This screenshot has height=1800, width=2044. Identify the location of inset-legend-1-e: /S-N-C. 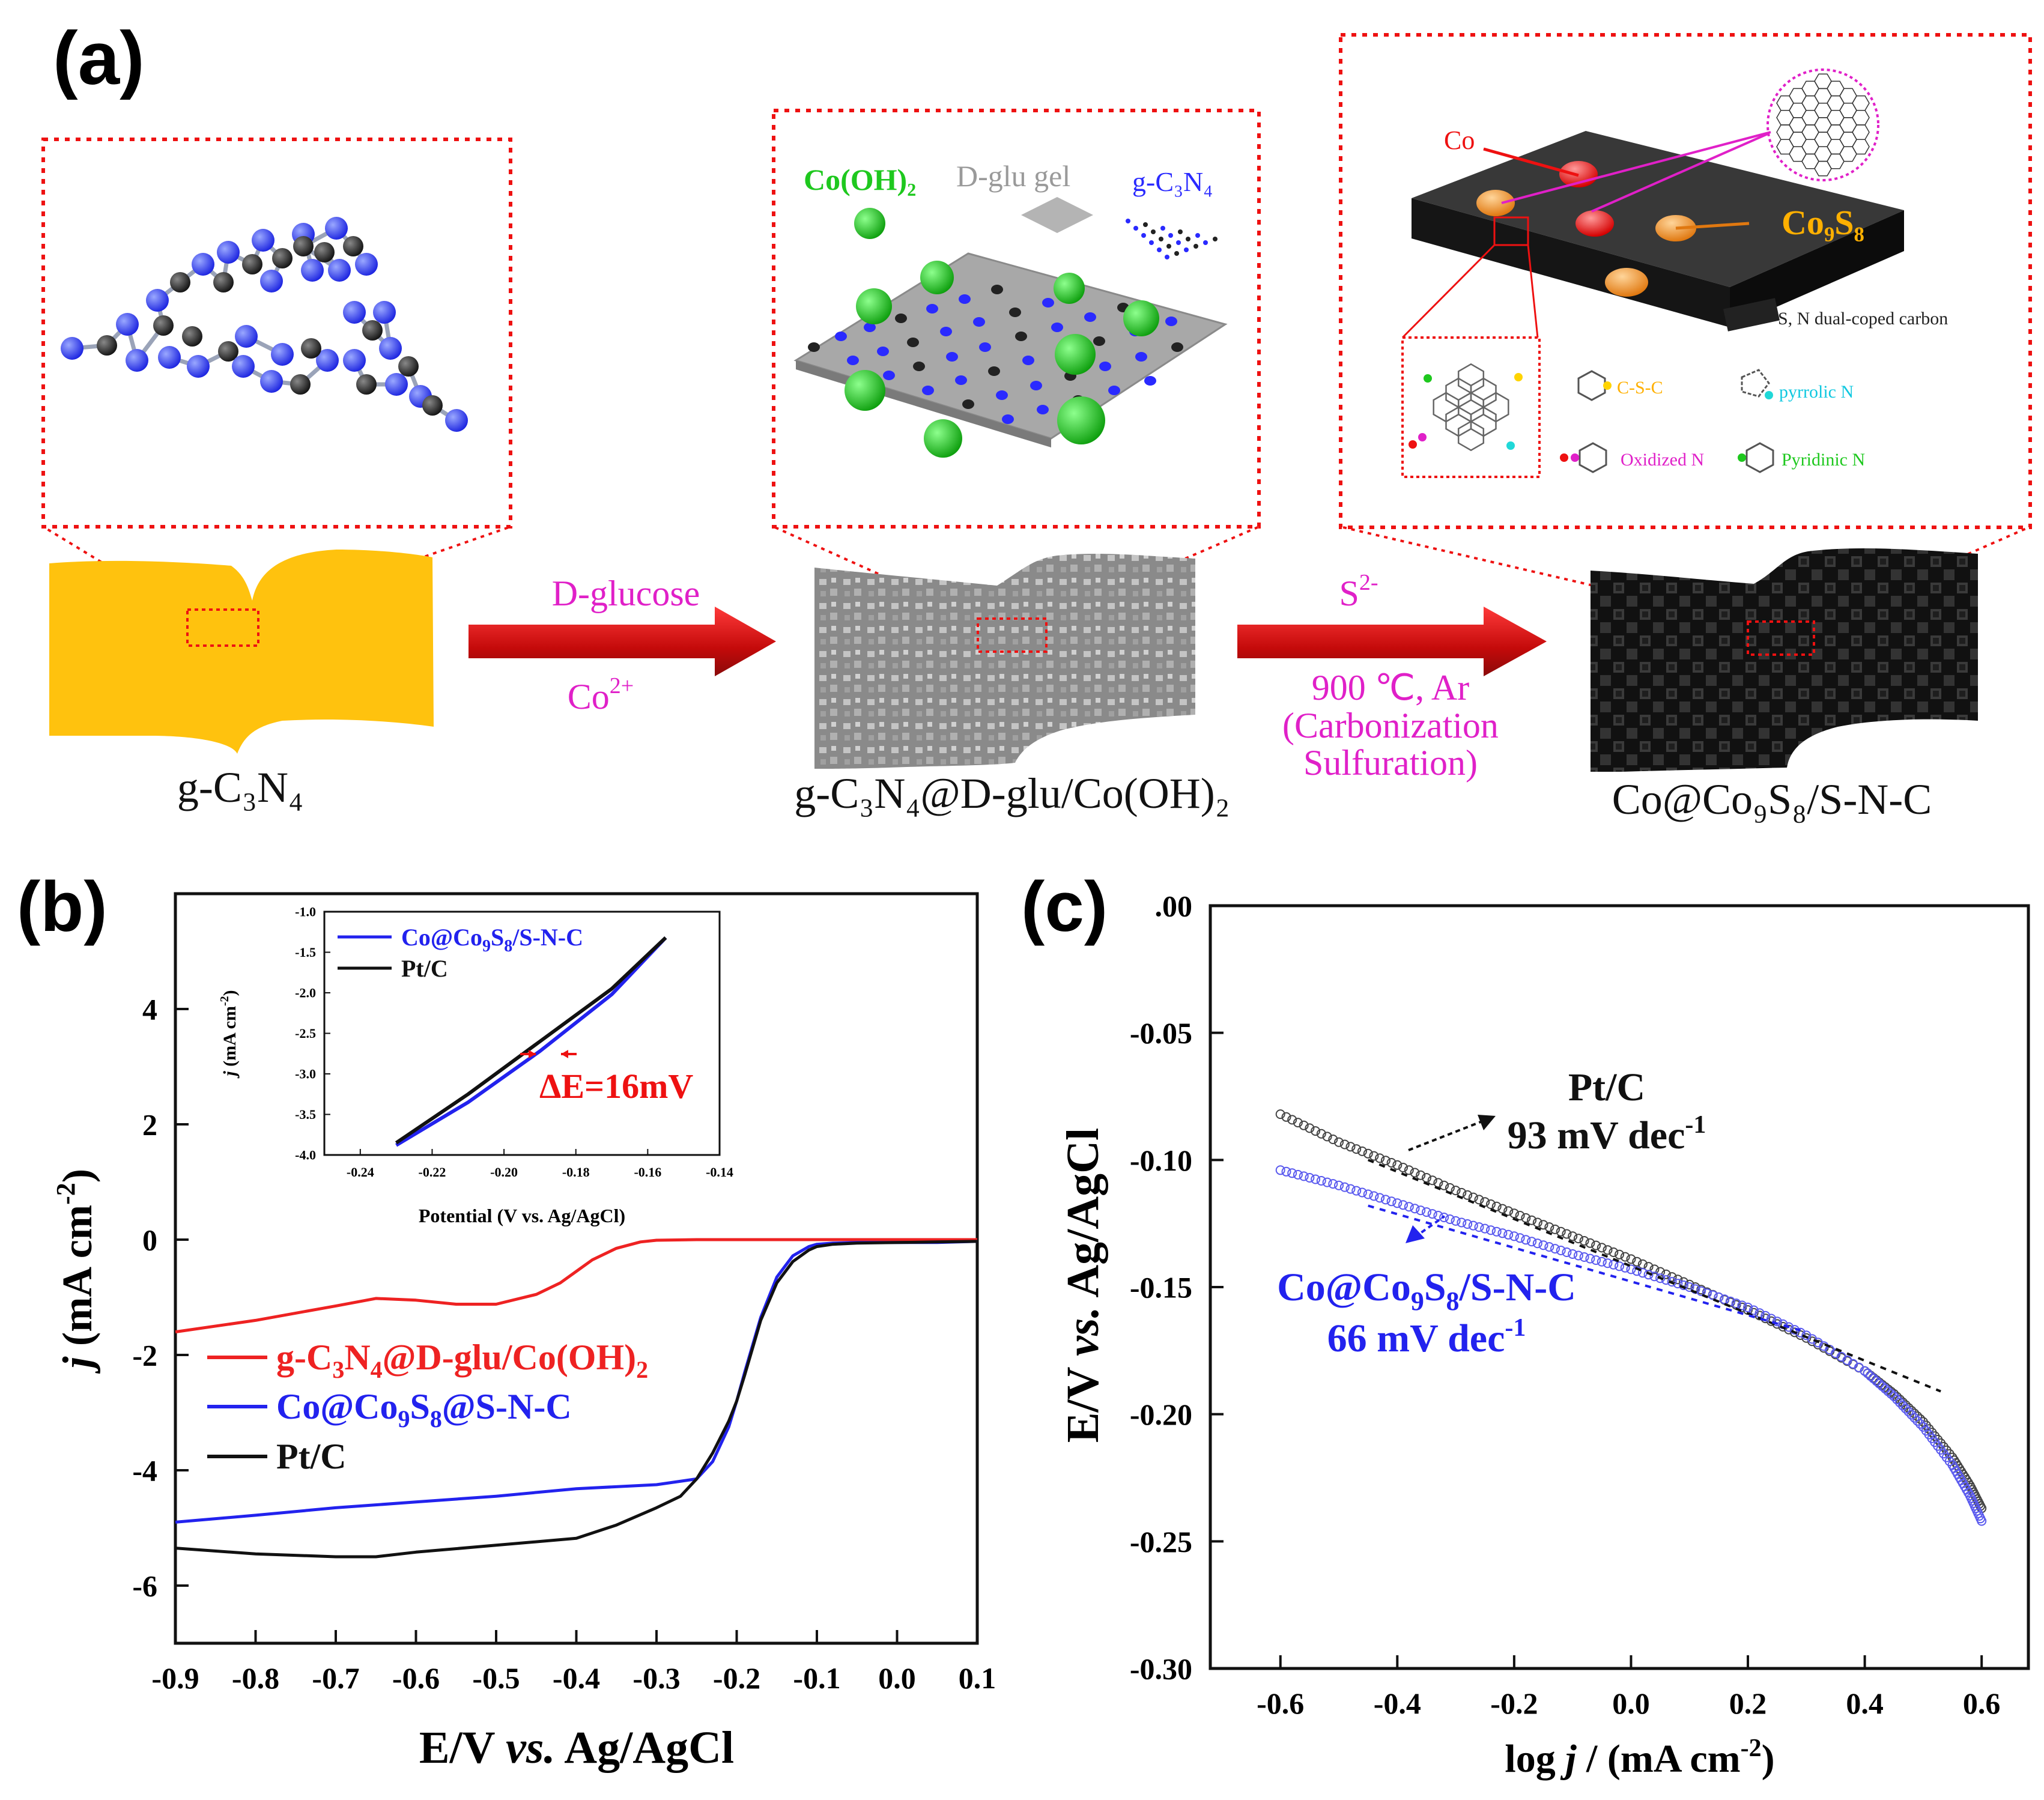
(547, 937).